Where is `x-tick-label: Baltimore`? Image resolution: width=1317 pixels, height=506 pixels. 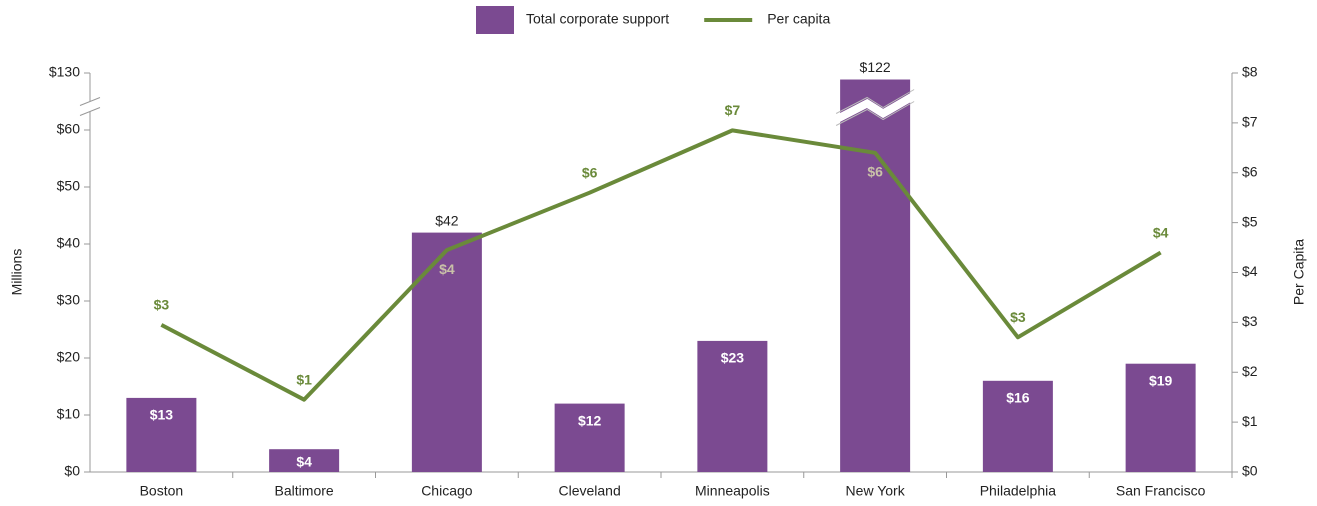
x-tick-label: Baltimore is located at coordinates (304, 491).